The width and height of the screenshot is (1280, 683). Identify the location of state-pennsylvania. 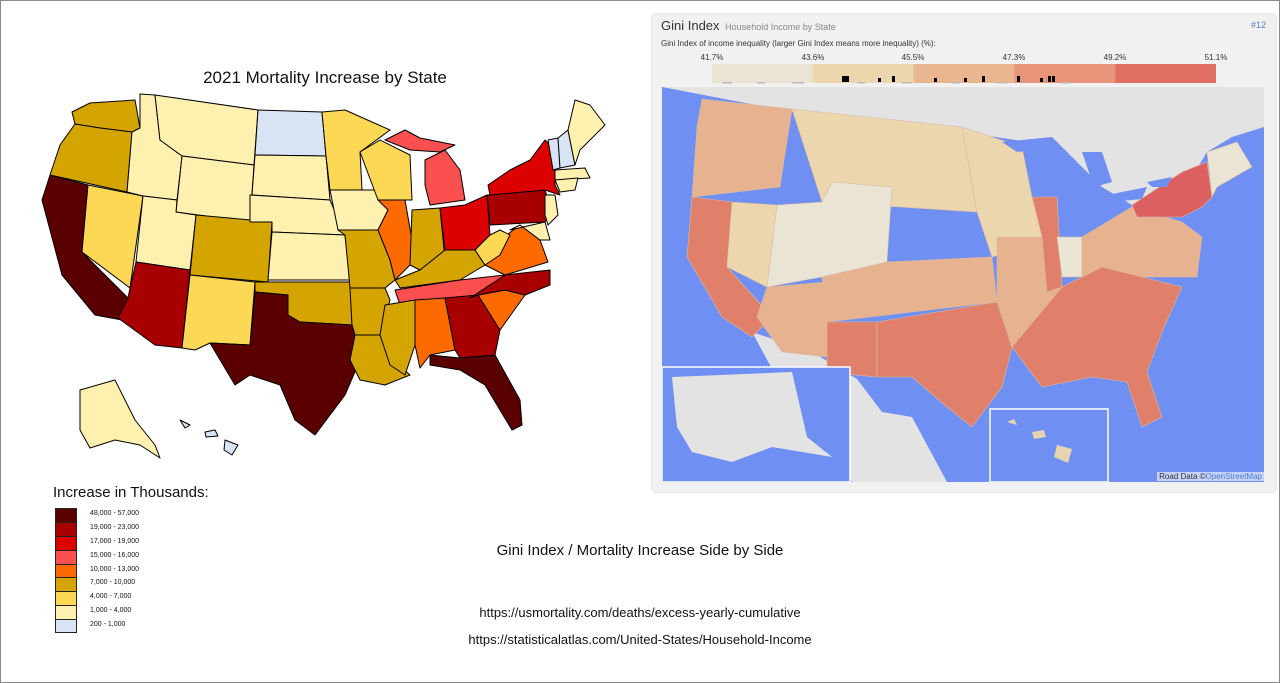
(519, 207).